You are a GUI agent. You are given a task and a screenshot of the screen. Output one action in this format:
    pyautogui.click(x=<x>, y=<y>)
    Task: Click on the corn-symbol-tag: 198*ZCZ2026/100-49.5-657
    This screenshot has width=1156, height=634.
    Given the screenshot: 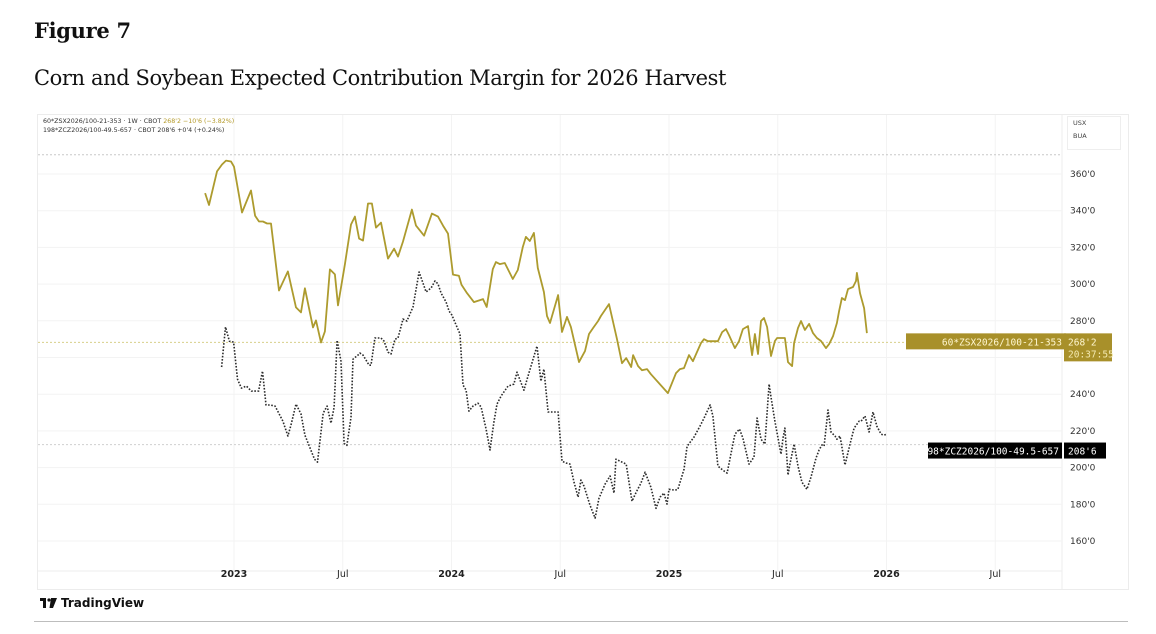 What is the action you would take?
    pyautogui.click(x=990, y=452)
    